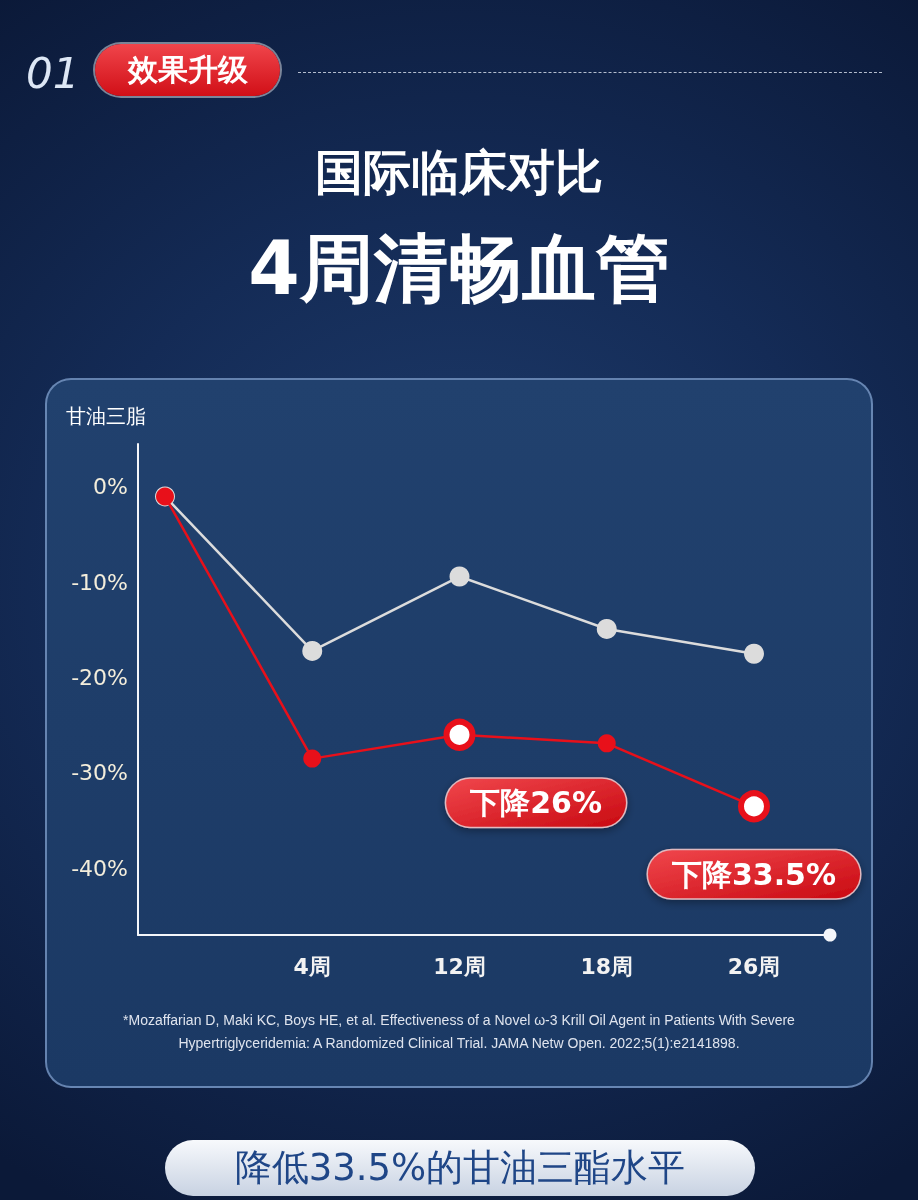  I want to click on chart-title: 国际临床对比, so click(459, 172).